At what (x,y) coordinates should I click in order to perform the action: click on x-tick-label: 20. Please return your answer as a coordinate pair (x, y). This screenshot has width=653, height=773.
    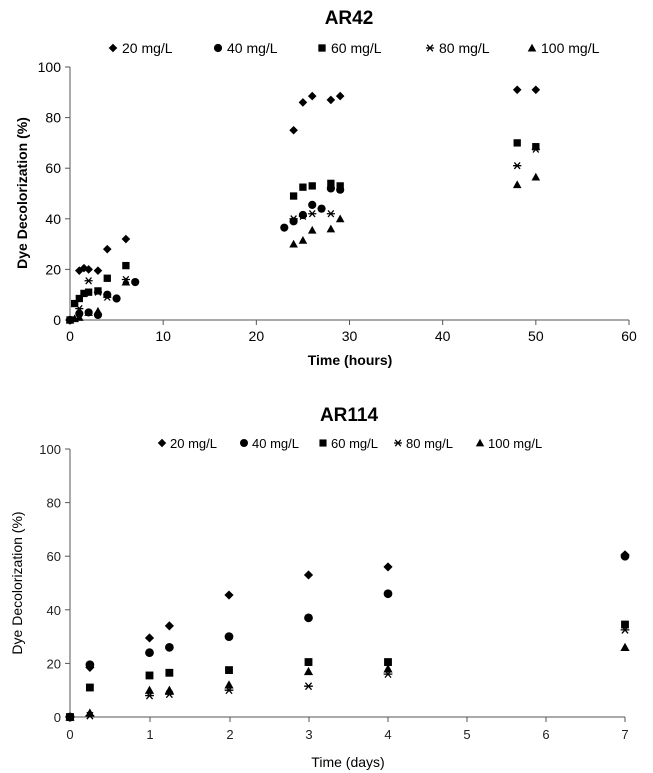
    Looking at the image, I should click on (257, 336).